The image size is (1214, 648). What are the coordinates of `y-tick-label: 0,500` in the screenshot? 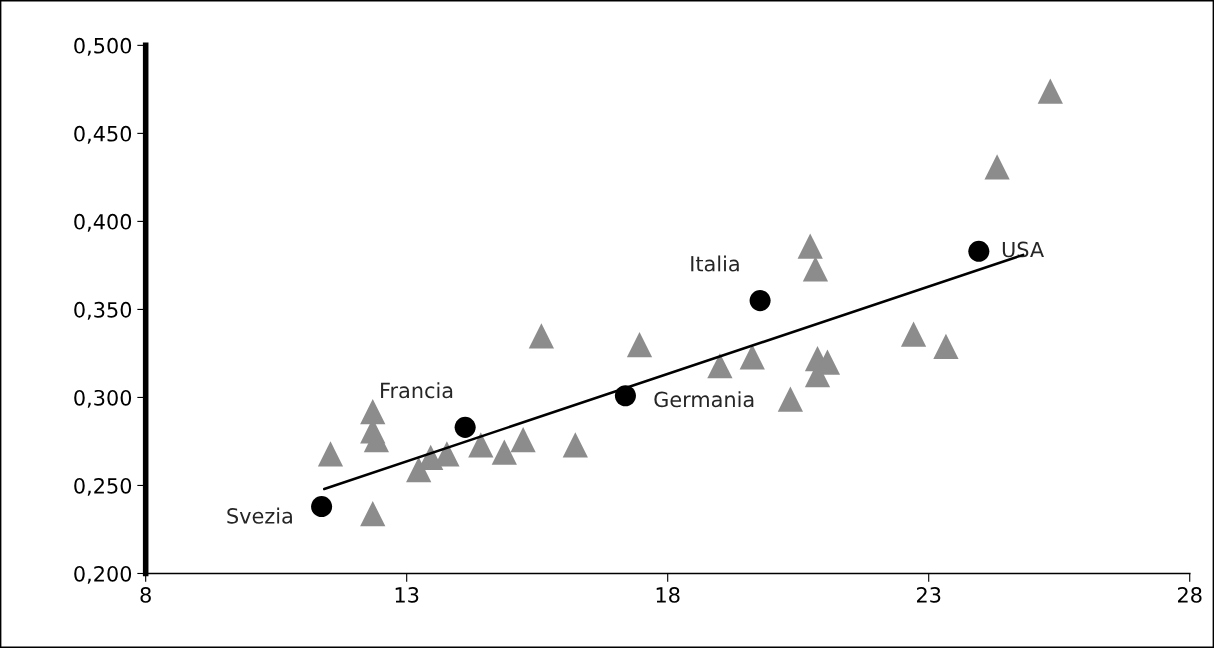 It's located at (103, 46).